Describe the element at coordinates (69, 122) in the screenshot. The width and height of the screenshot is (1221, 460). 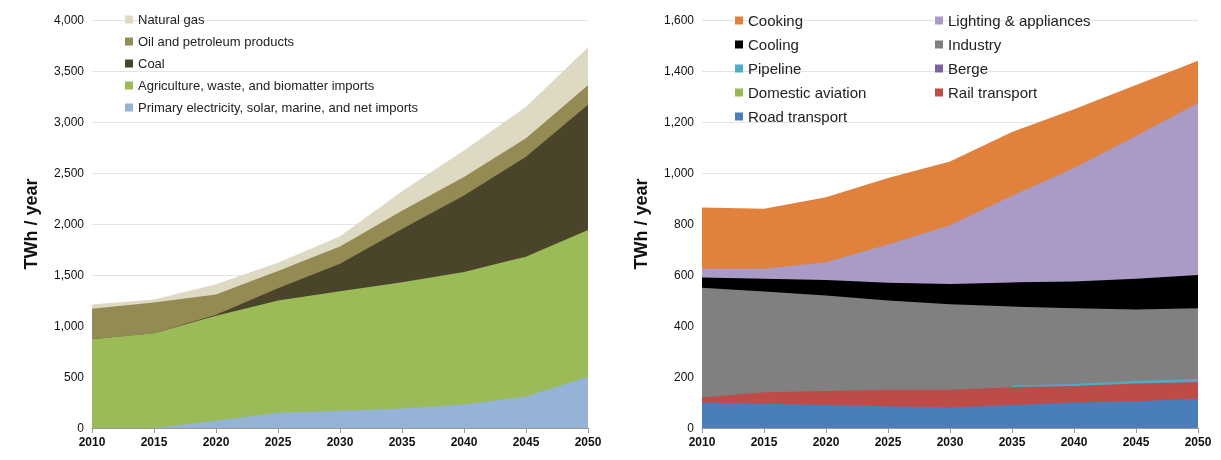
I see `y-tick-label: 3,000` at that location.